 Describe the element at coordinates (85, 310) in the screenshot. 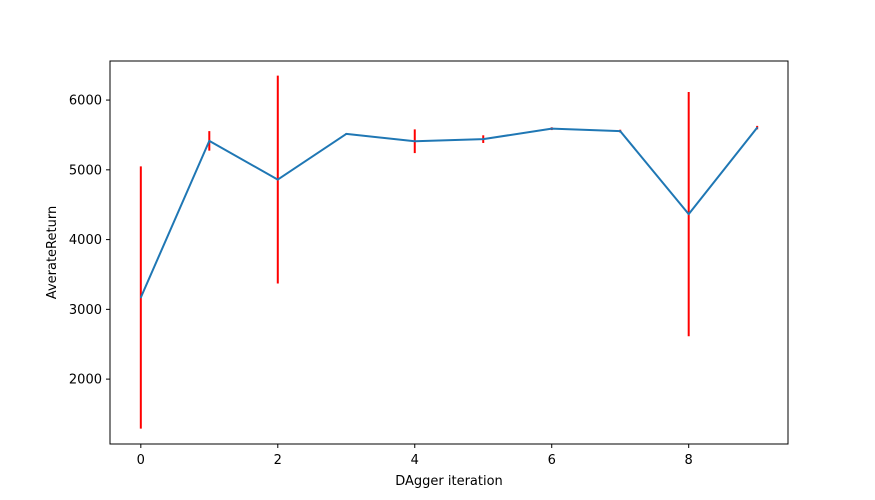

I see `y-tick-label: 3000` at that location.